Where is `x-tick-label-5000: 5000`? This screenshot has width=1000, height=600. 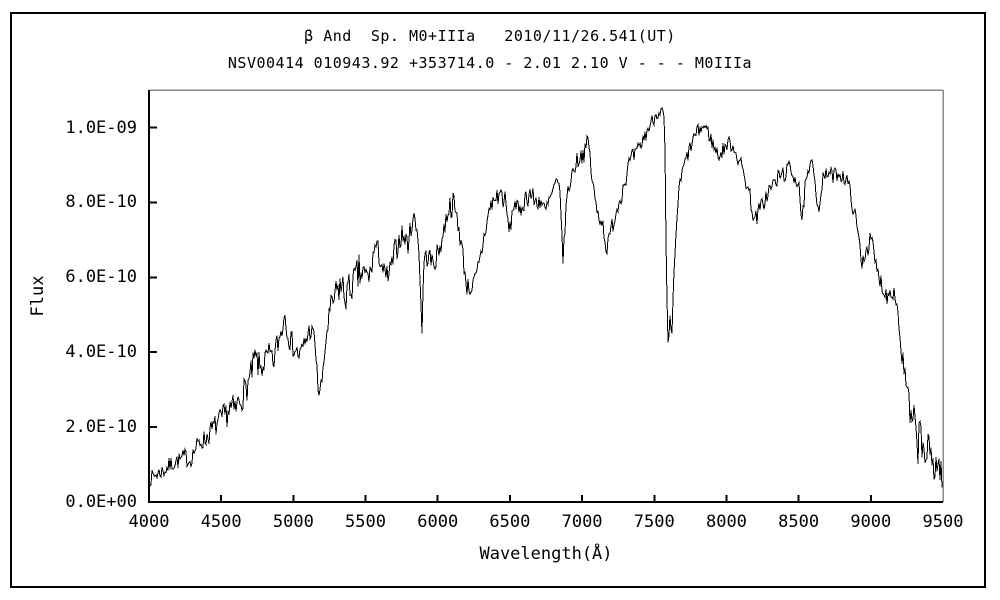
x-tick-label-5000: 5000 is located at coordinates (293, 522).